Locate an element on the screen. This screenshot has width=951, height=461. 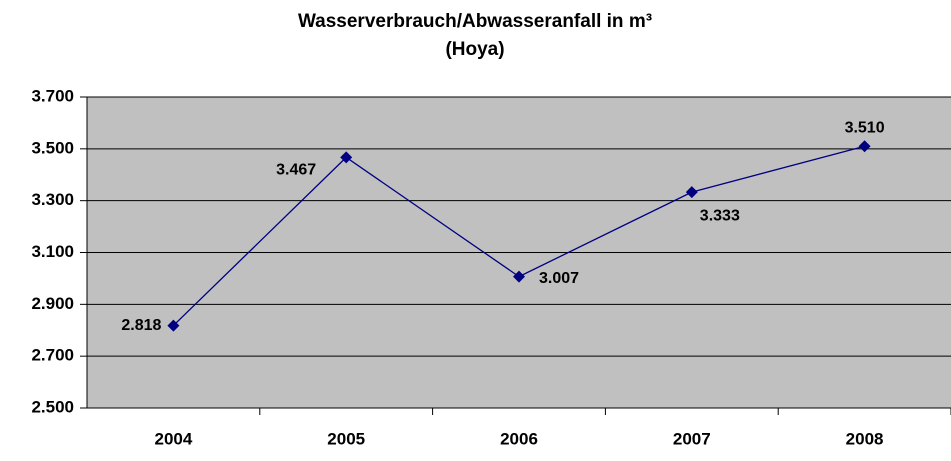
y-tick-label: 3.100 is located at coordinates (52, 251).